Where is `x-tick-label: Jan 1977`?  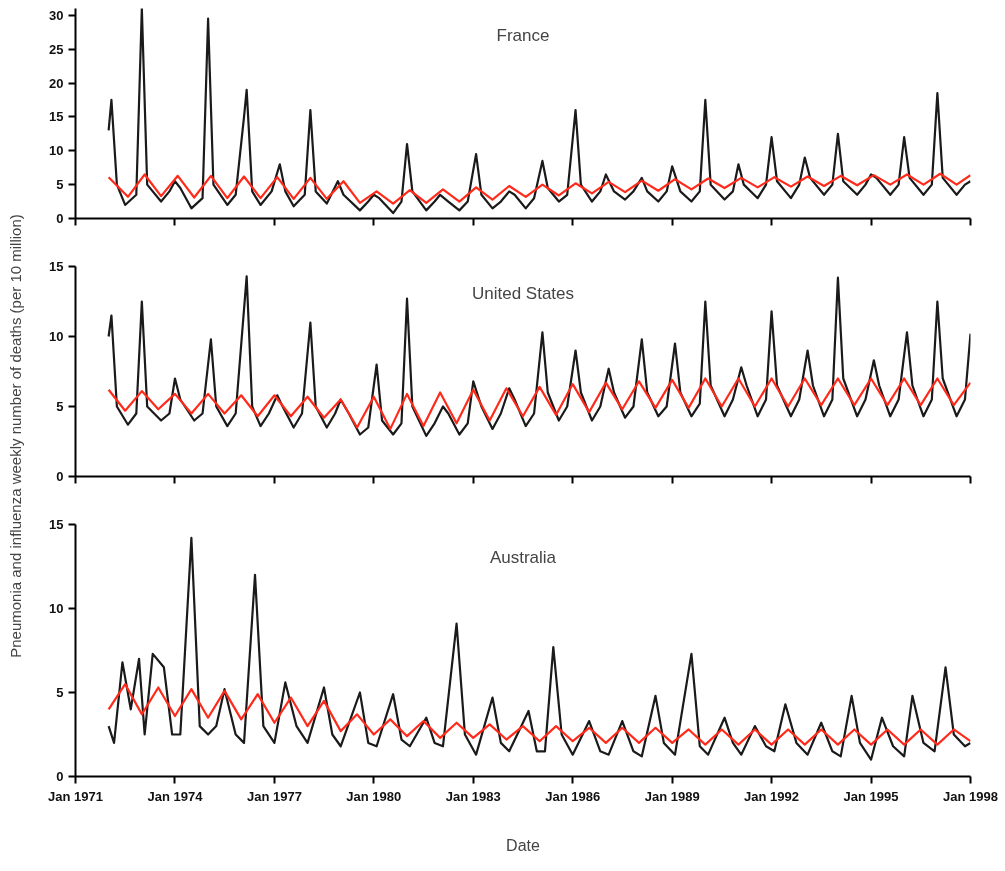 x-tick-label: Jan 1977 is located at coordinates (274, 796).